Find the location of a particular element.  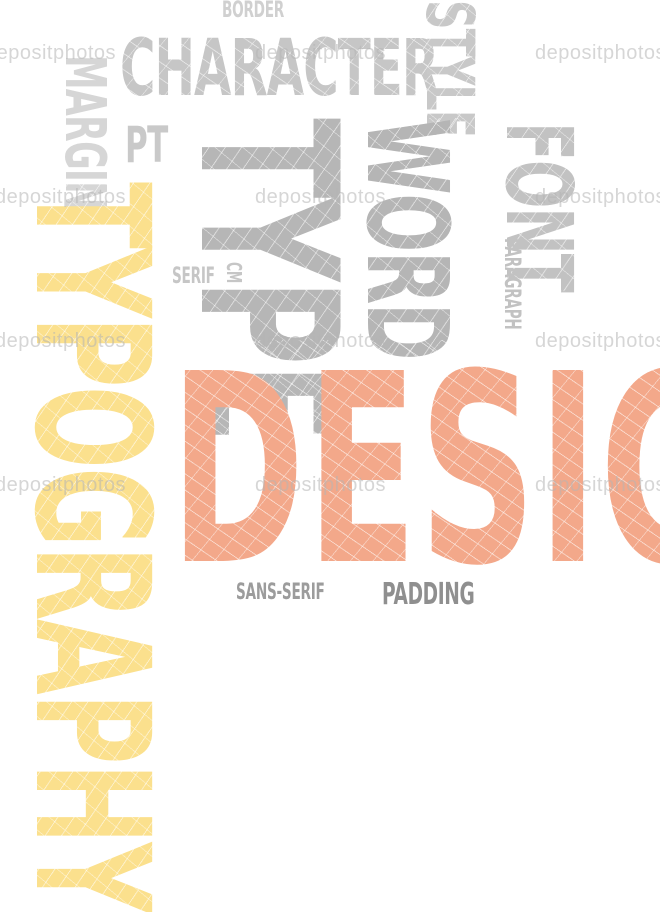

word-character: CHARACTER is located at coordinates (279, 69).